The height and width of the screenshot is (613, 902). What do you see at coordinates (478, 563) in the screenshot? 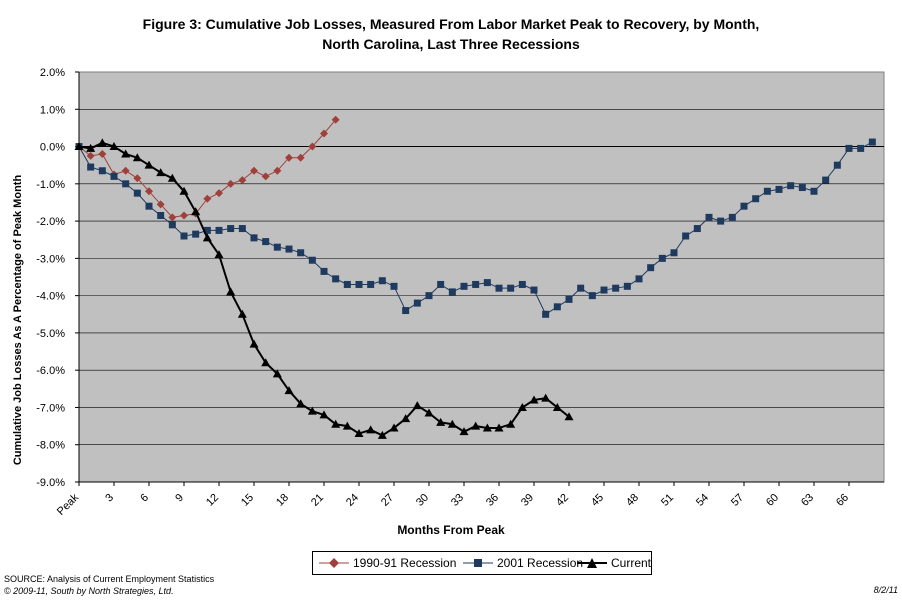
I see `legend-marker-square-icon` at bounding box center [478, 563].